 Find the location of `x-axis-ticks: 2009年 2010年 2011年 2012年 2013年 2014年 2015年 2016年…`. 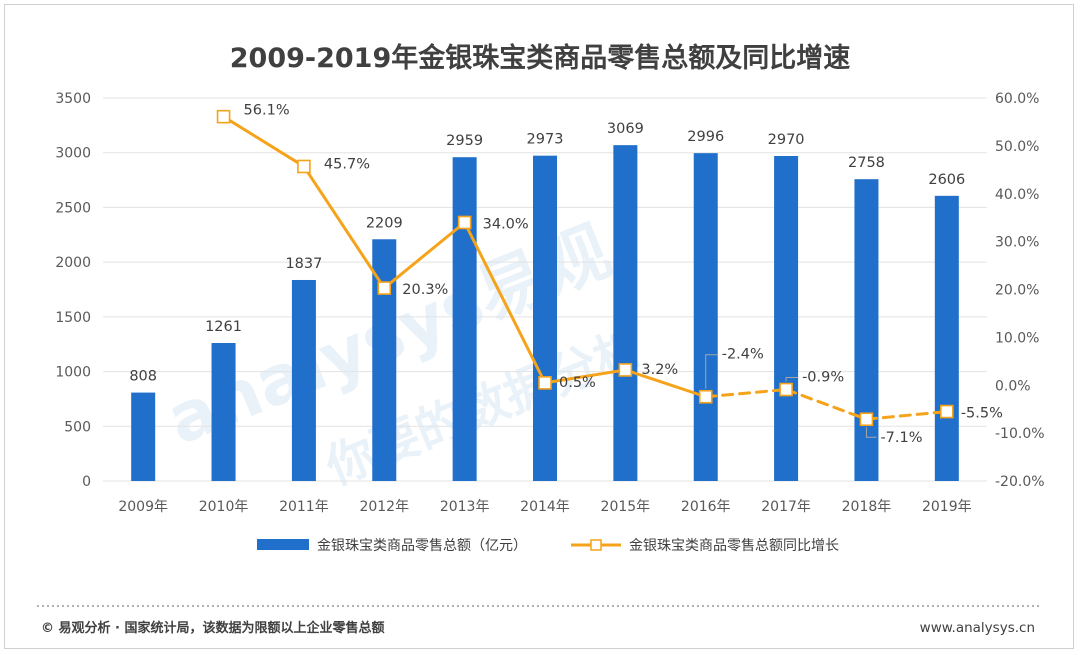

x-axis-ticks: 2009年 2010年 2011年 2012年 2013年 2014年 2015年 2016年… is located at coordinates (544, 507).